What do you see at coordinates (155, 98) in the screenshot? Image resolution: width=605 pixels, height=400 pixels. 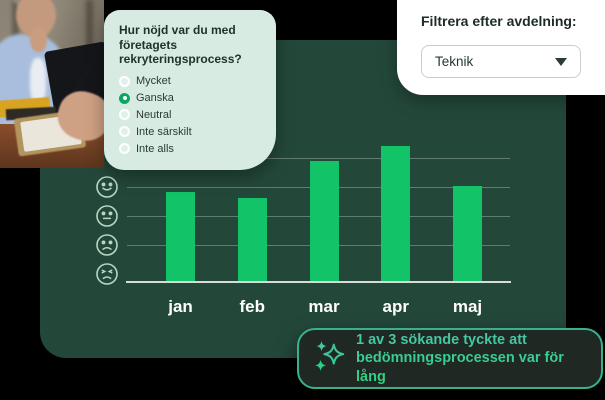 I see `radio-option-label: Ganska` at bounding box center [155, 98].